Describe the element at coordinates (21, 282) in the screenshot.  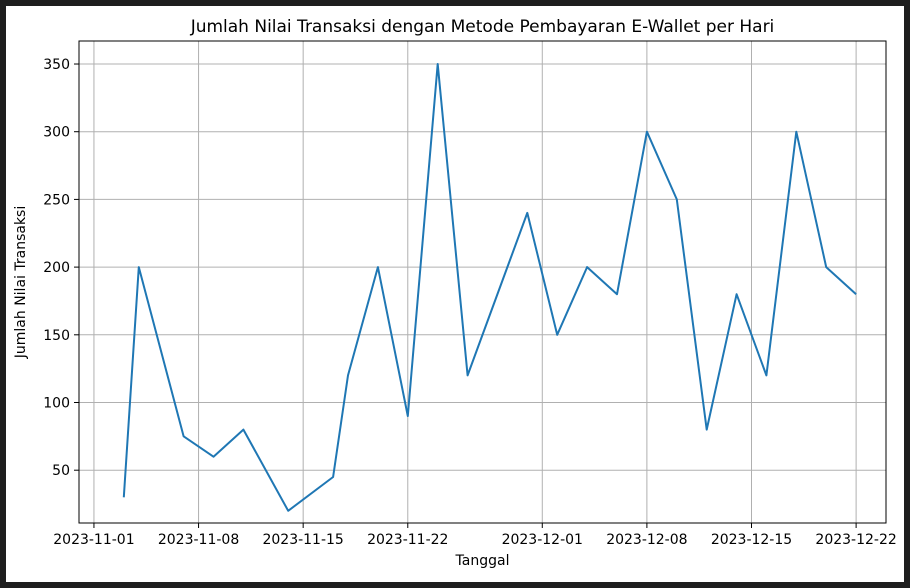
I see `y-axis-label: Jumlah Nilai Transaksi` at that location.